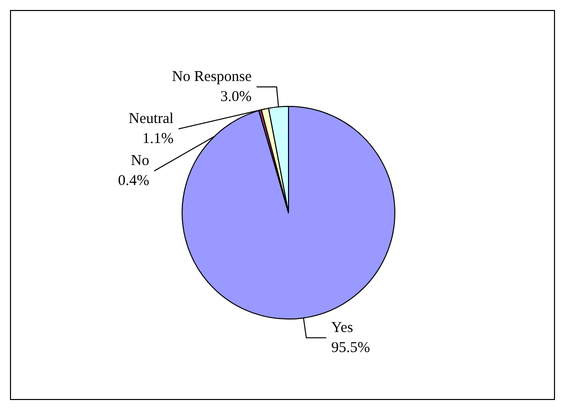 Image resolution: width=577 pixels, height=409 pixels. Describe the element at coordinates (350, 348) in the screenshot. I see `data-label: 95.5%` at that location.